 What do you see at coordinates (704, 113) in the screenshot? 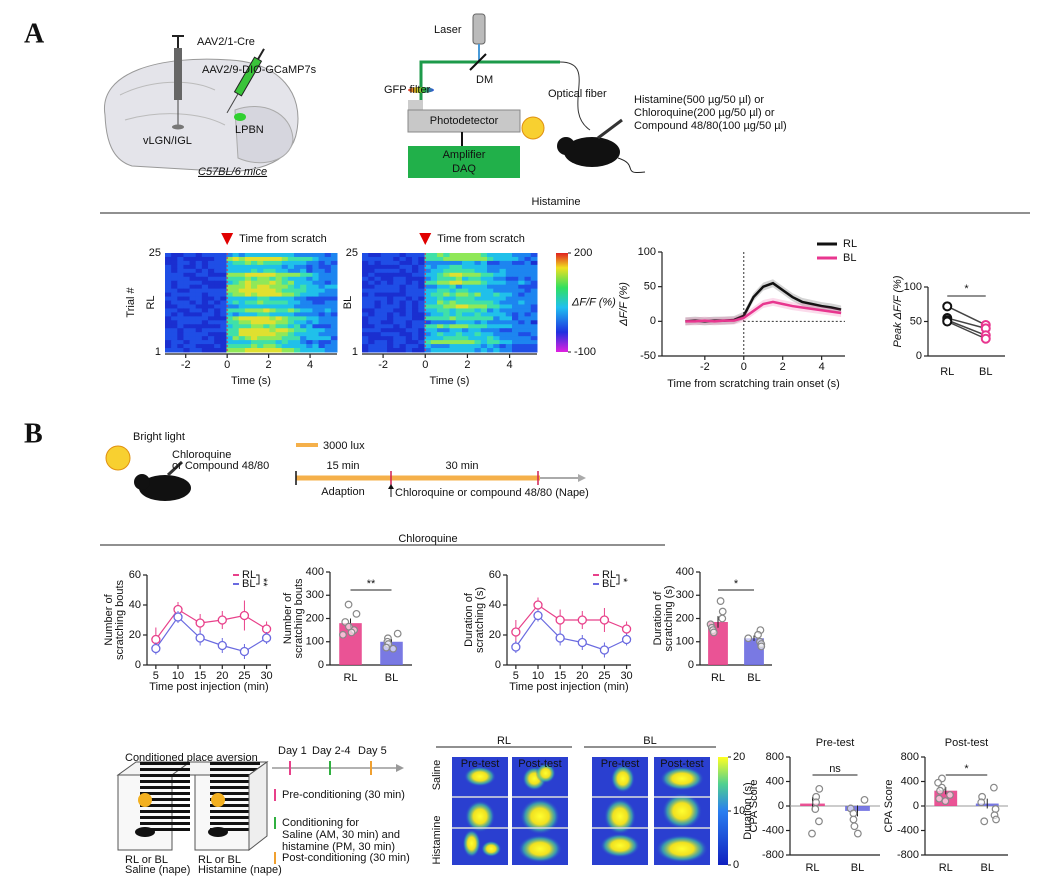
I see `drug-label: Chloroquine(200 µg/50 µl) or` at bounding box center [704, 113].